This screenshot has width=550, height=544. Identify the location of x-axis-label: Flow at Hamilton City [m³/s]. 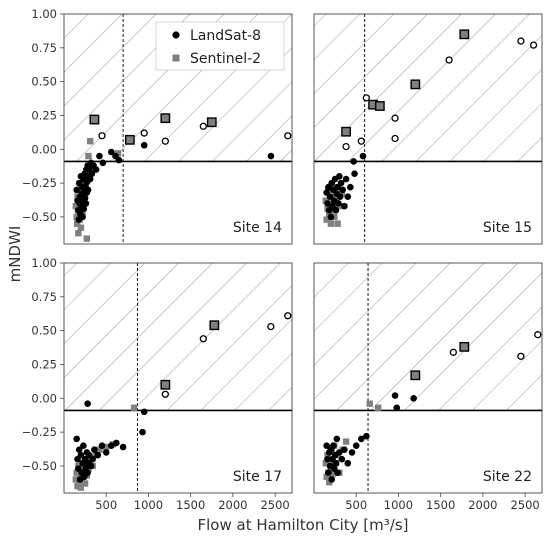
(303, 525).